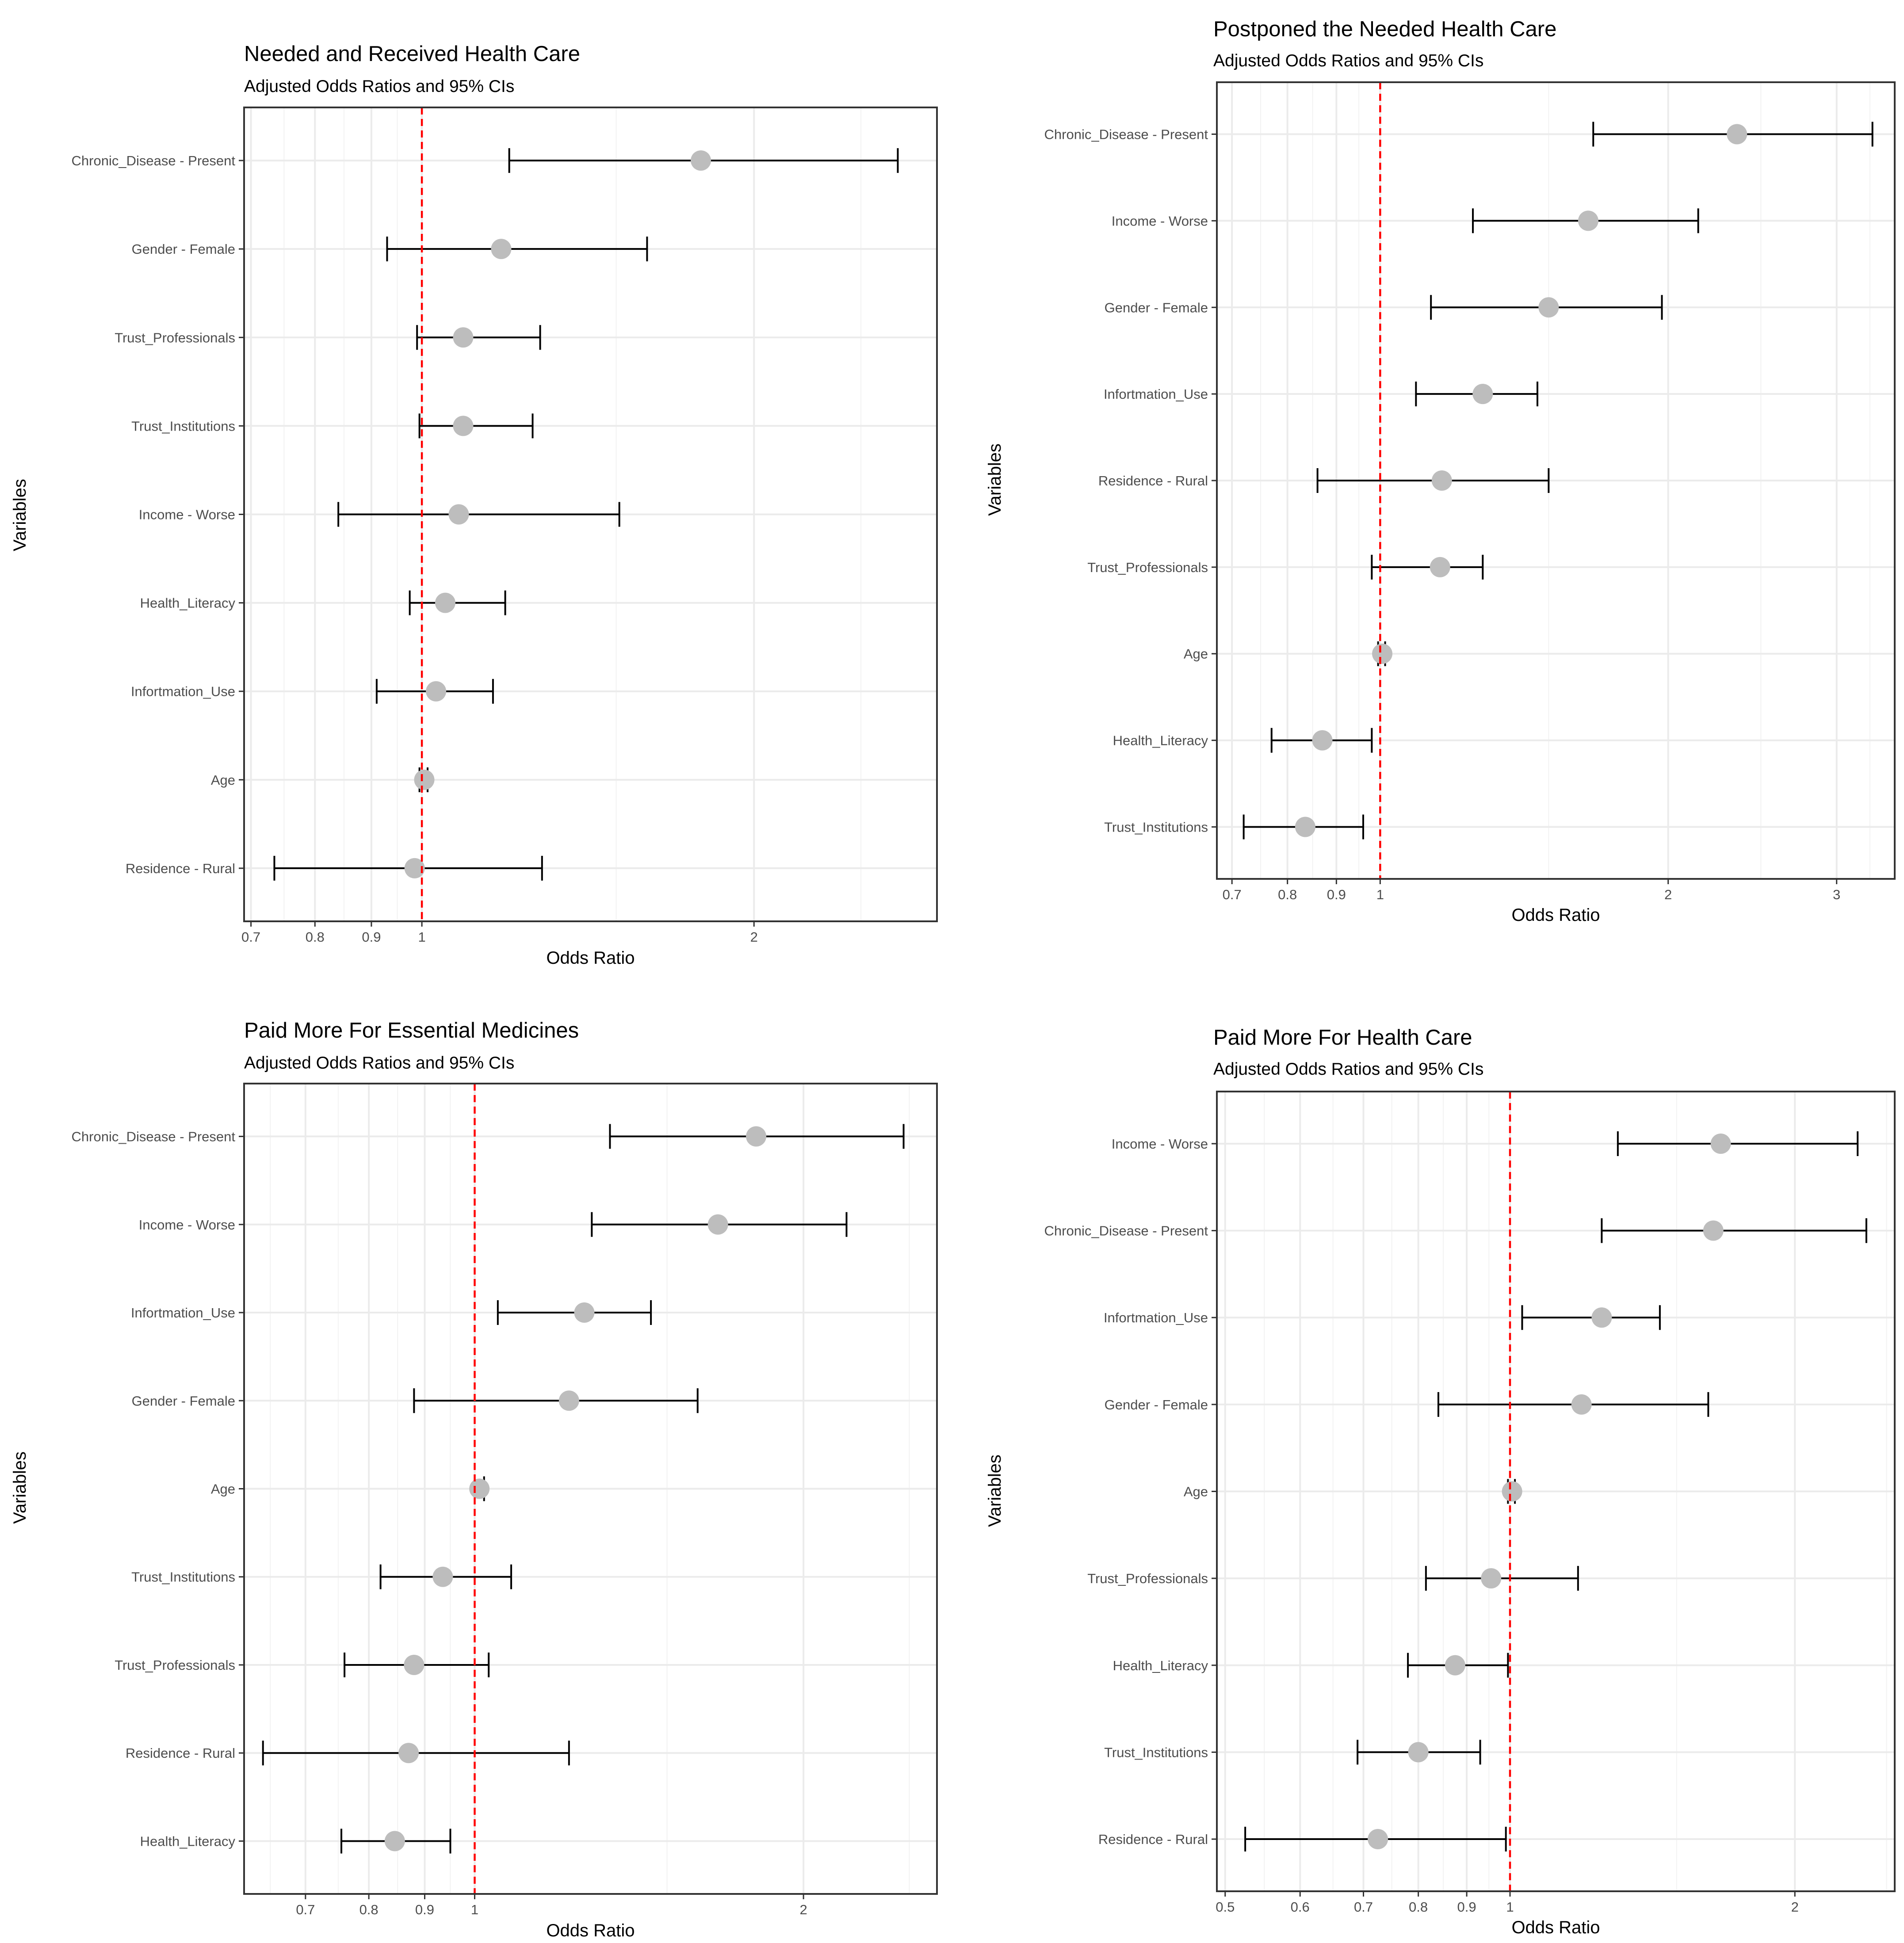  I want to click on x-tick-label: 0.5, so click(1225, 1907).